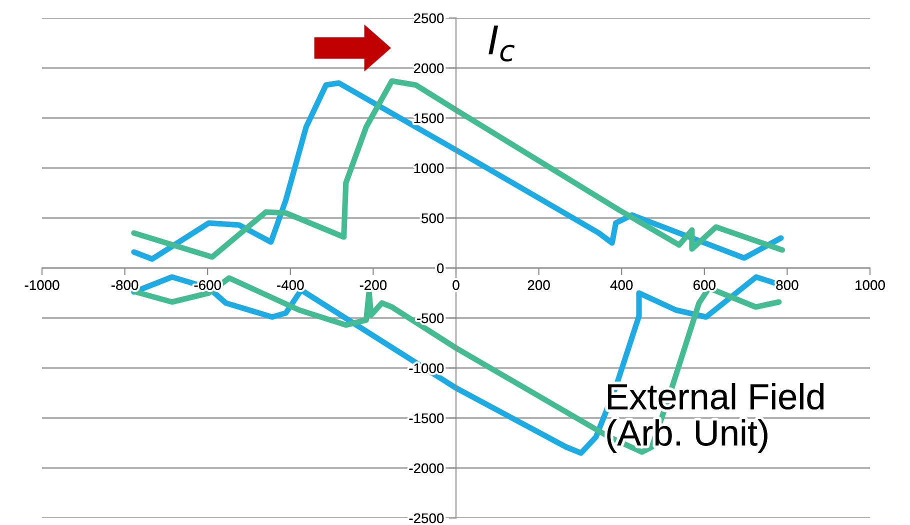 This screenshot has width=910, height=525. What do you see at coordinates (290, 285) in the screenshot?
I see `x-tick-label: -400` at bounding box center [290, 285].